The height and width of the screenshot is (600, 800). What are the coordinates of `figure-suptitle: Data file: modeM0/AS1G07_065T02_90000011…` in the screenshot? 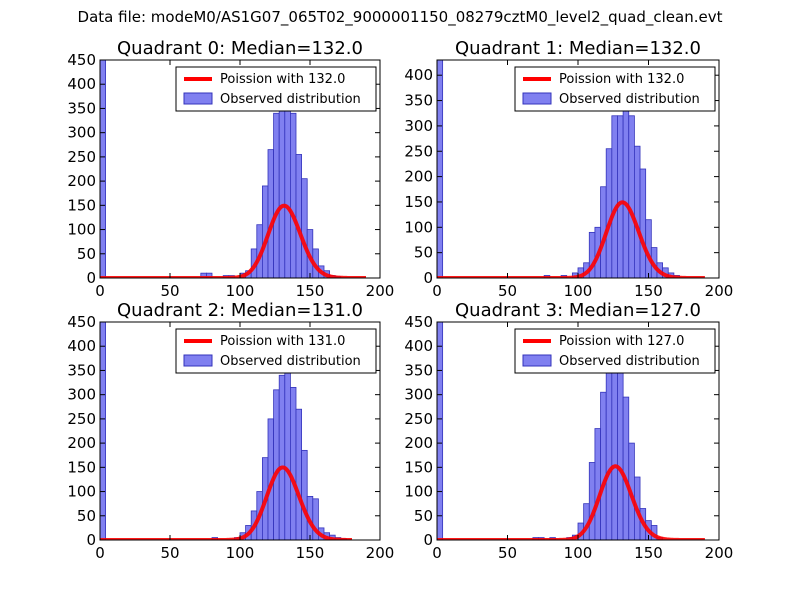 It's located at (400, 17).